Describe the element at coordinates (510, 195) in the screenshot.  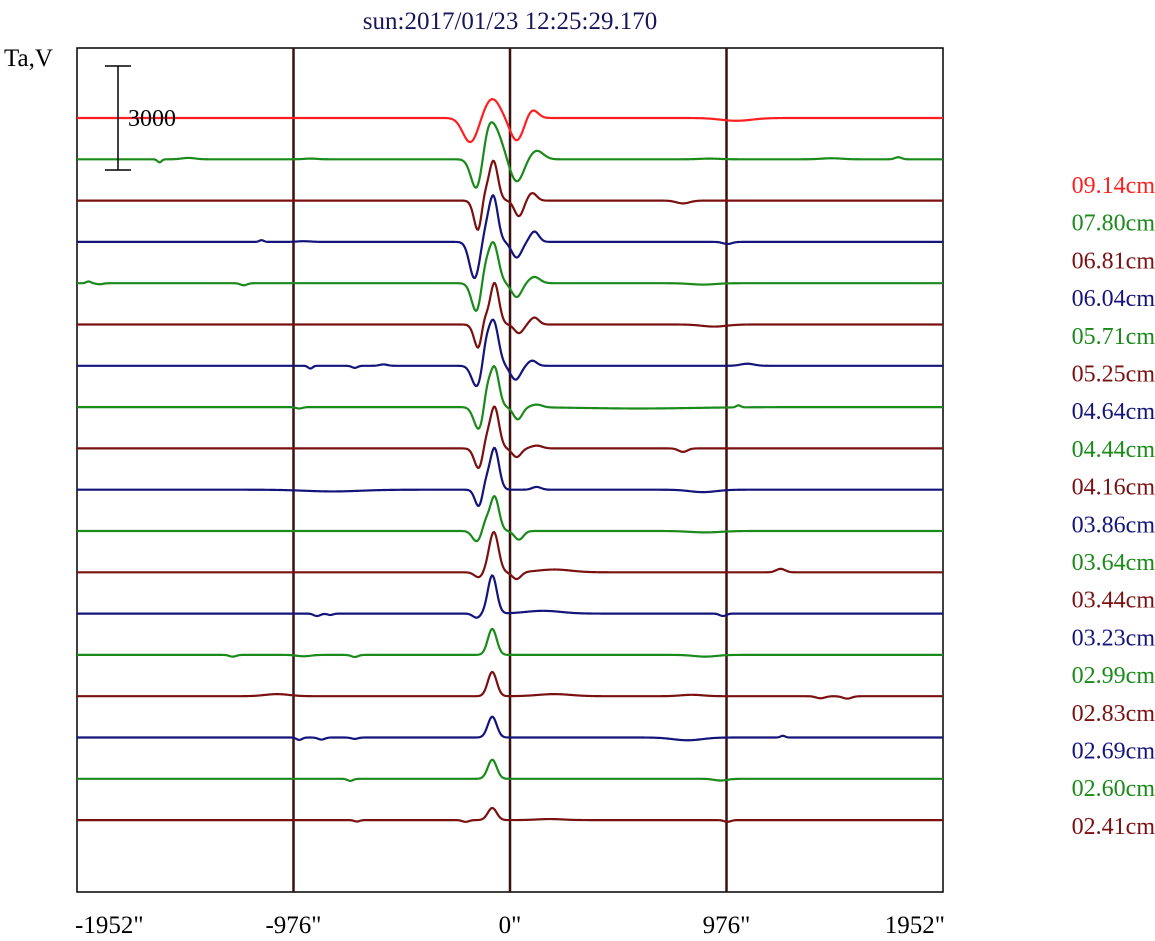
I see `trace-line-06.81cm` at that location.